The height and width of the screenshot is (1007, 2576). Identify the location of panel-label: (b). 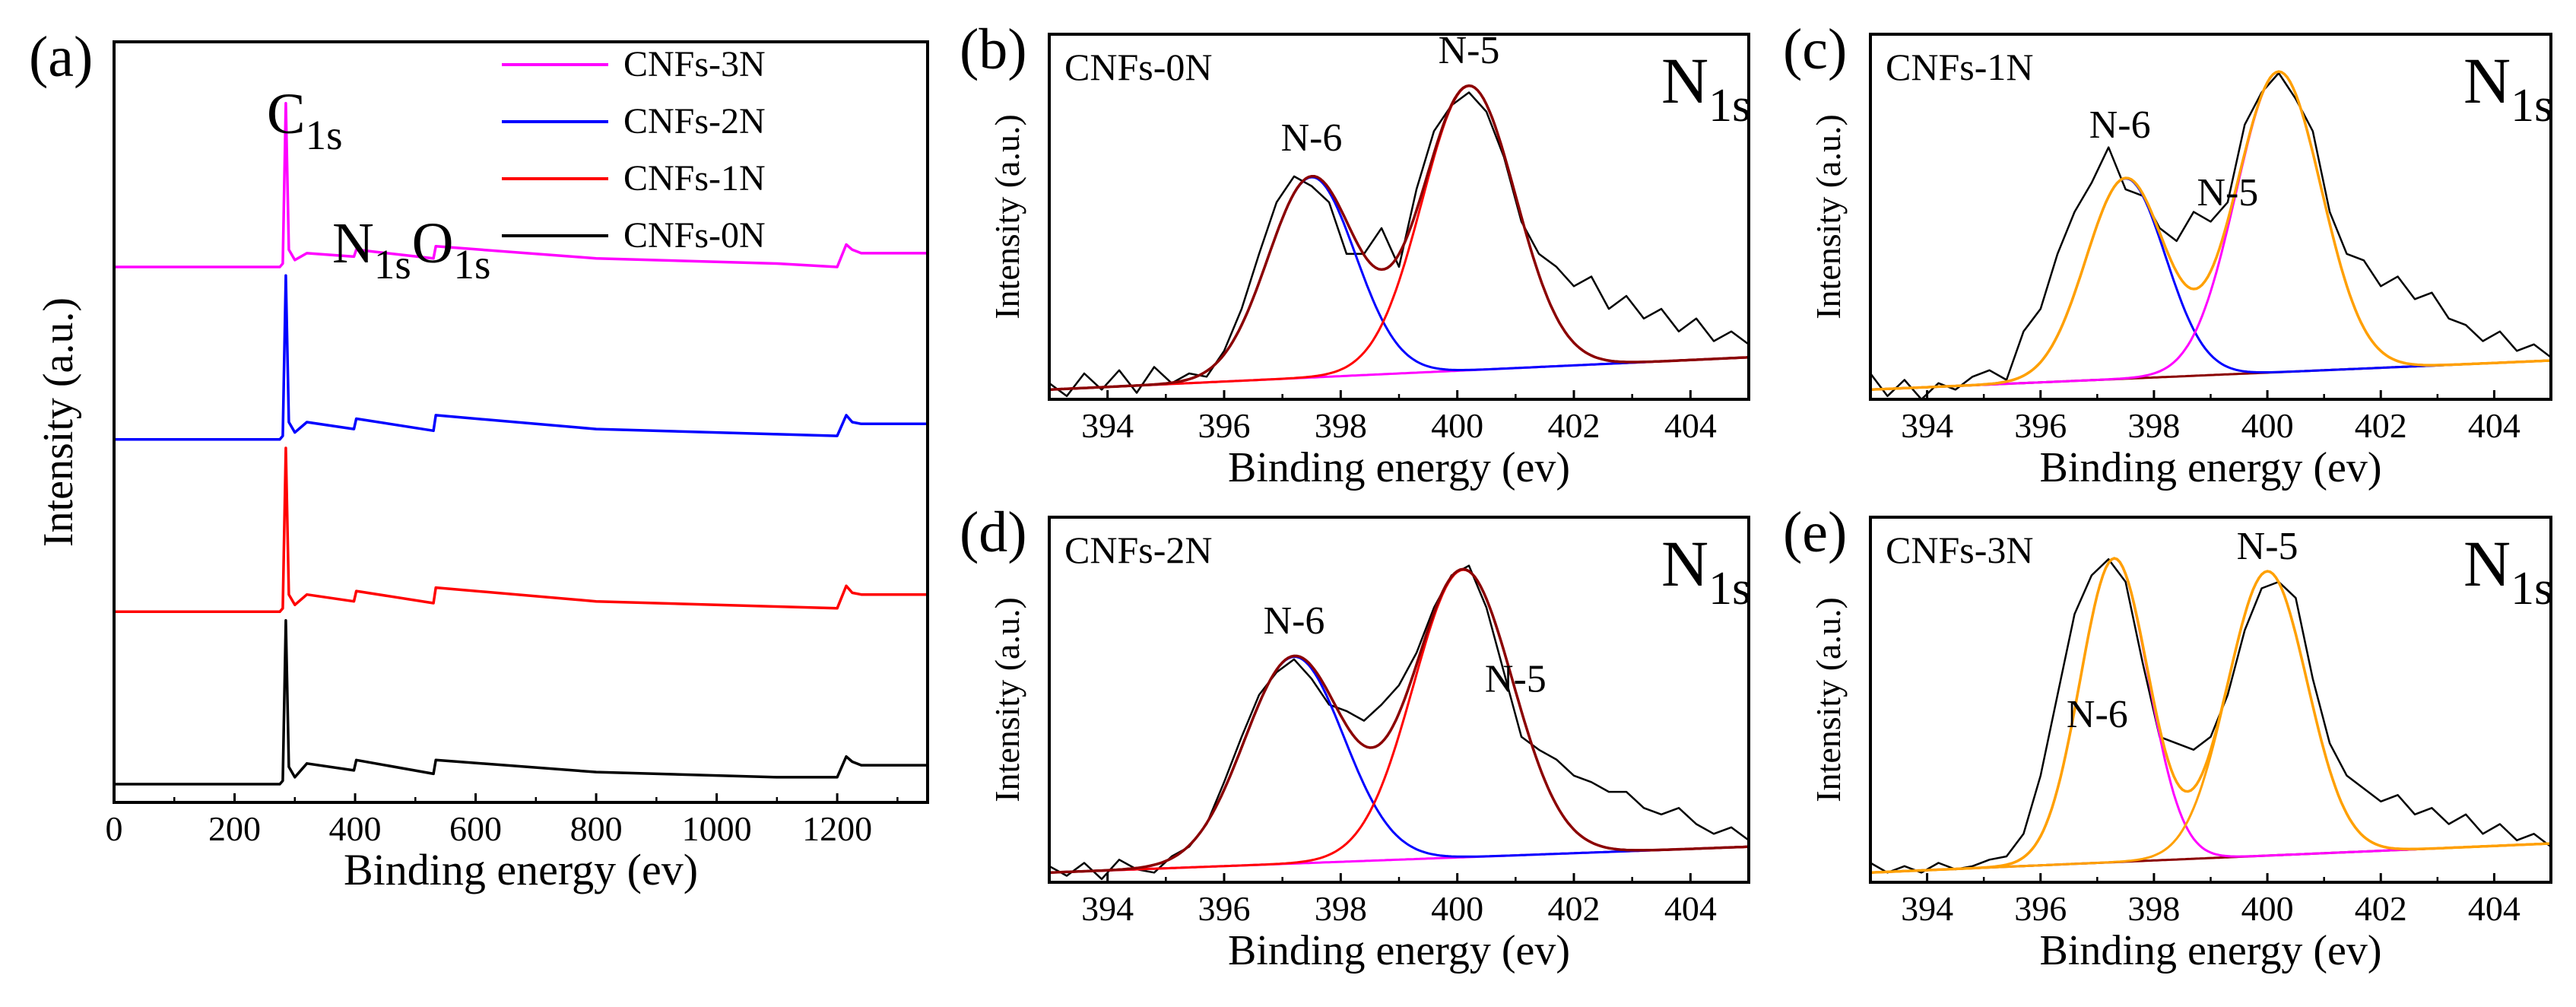
(994, 49).